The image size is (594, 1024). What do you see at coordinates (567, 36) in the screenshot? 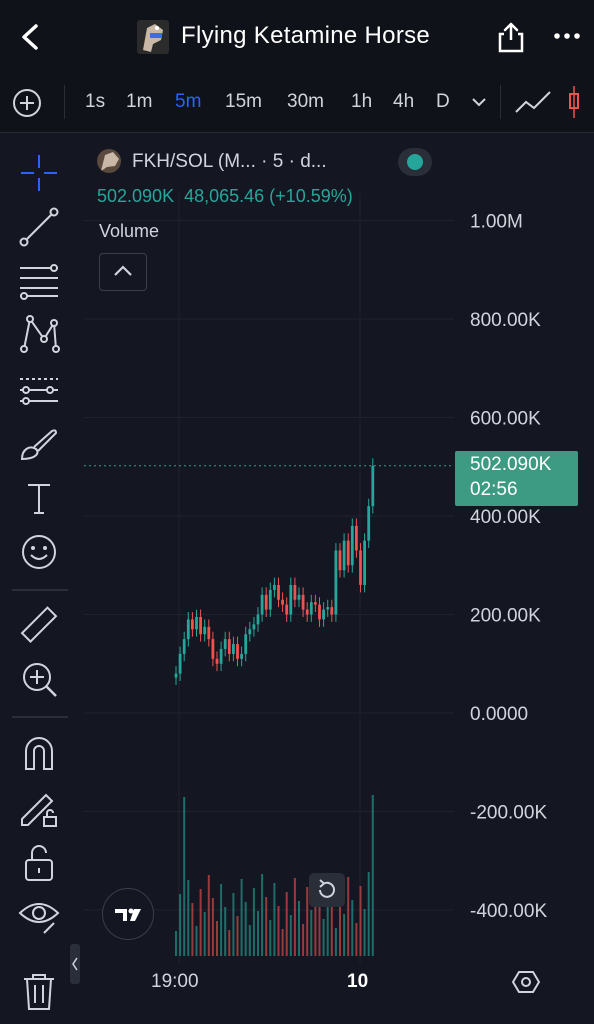
I see `more-icon` at bounding box center [567, 36].